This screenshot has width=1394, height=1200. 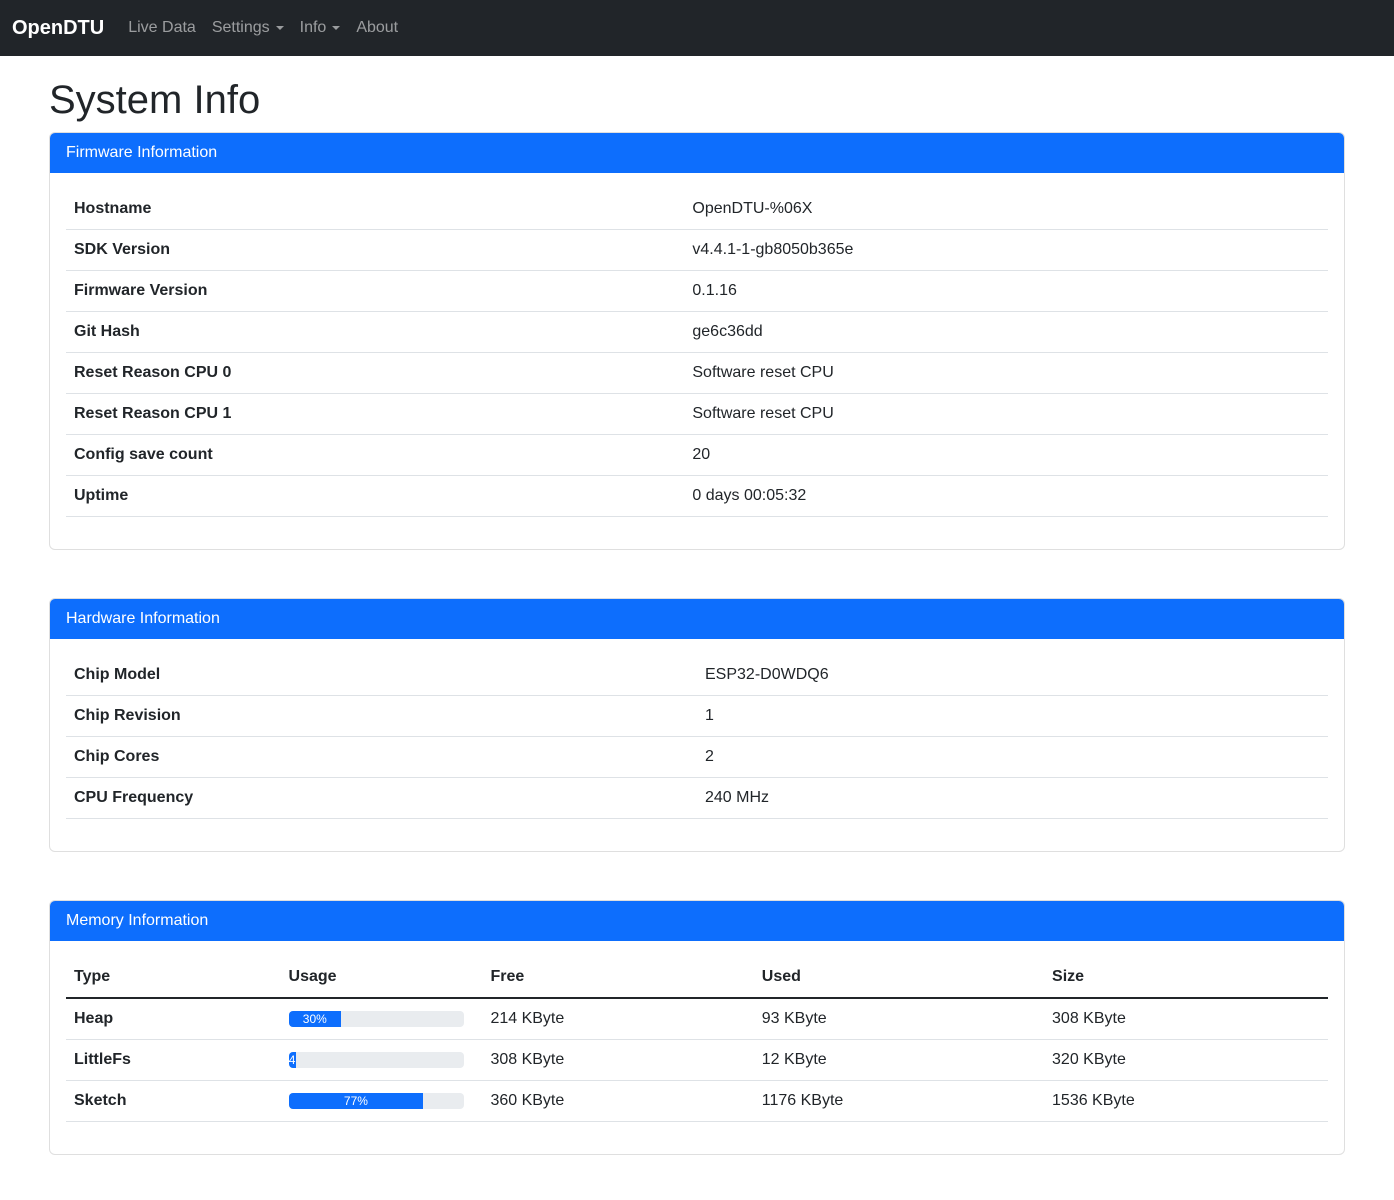 What do you see at coordinates (58, 28) in the screenshot?
I see `brand: OpenDTU` at bounding box center [58, 28].